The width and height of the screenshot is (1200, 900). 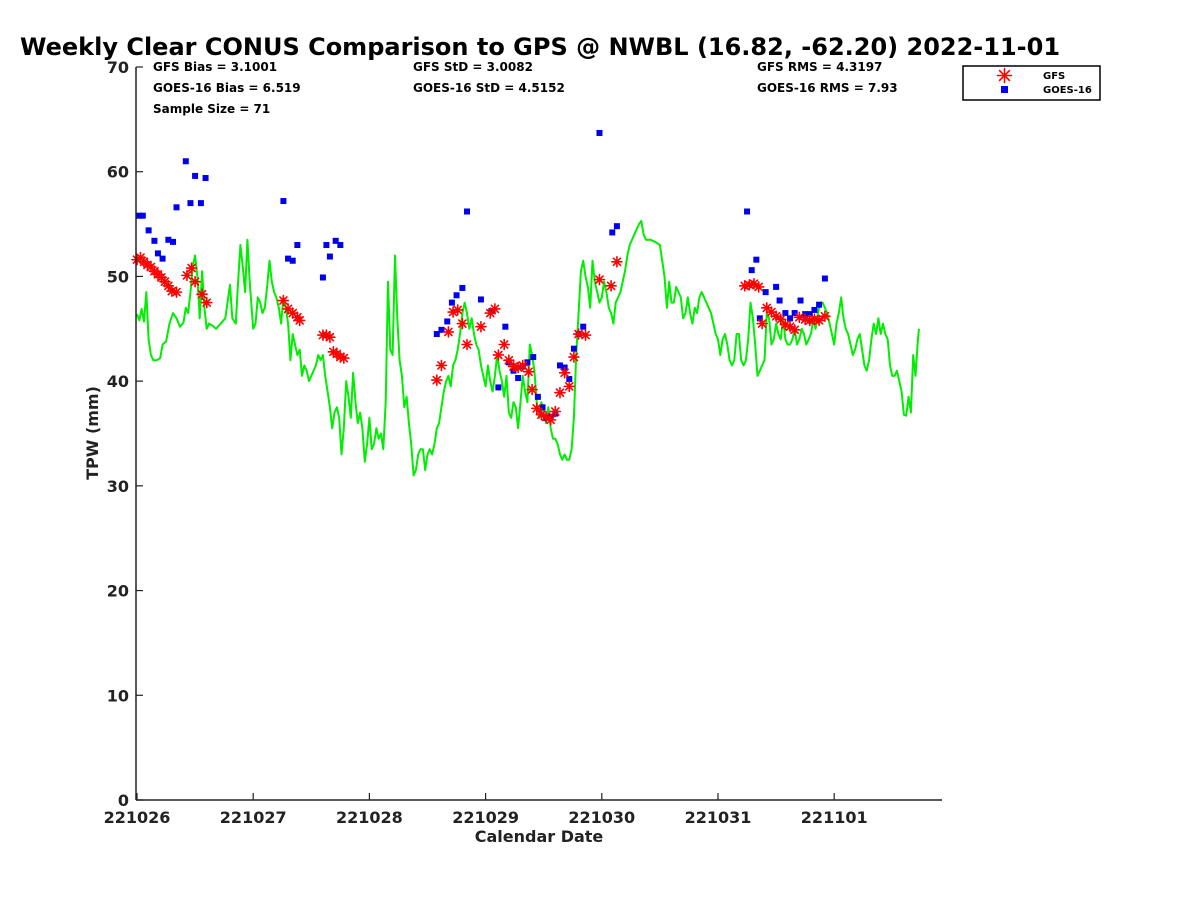 What do you see at coordinates (473, 67) in the screenshot?
I see `gfs-std: GFS StD = 3.0082` at bounding box center [473, 67].